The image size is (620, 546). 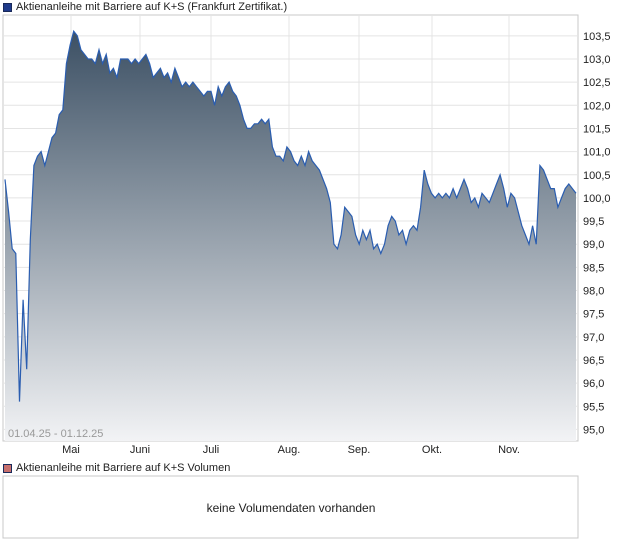 What do you see at coordinates (593, 315) in the screenshot?
I see `y-tick-label: 97,5` at bounding box center [593, 315].